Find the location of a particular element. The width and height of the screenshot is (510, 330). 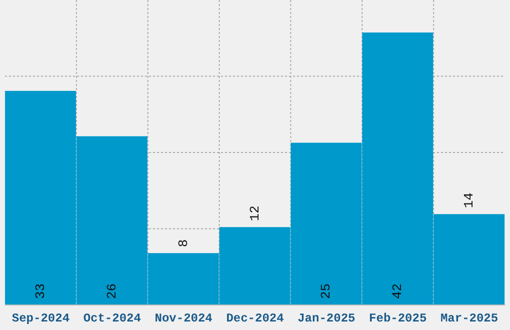

x-tick-label: Jan-2025 is located at coordinates (327, 319).